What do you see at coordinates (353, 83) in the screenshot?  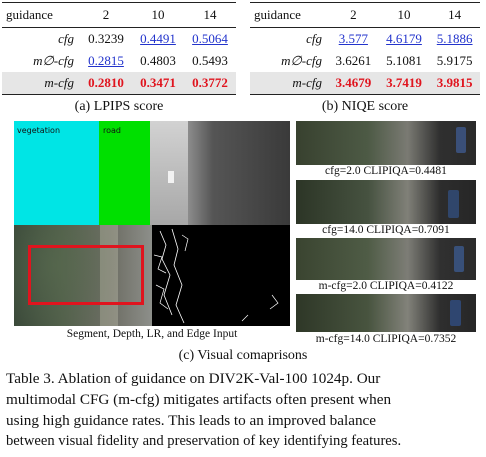 I see `cell: 3.4679` at bounding box center [353, 83].